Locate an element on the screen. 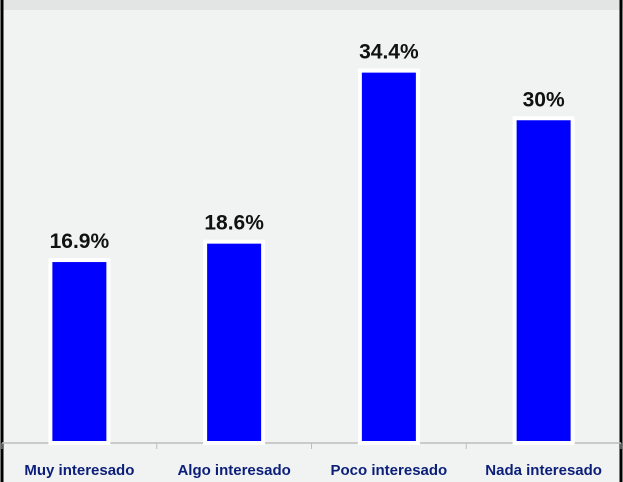 This screenshot has width=623, height=482. bar-muy-interesado is located at coordinates (79, 351).